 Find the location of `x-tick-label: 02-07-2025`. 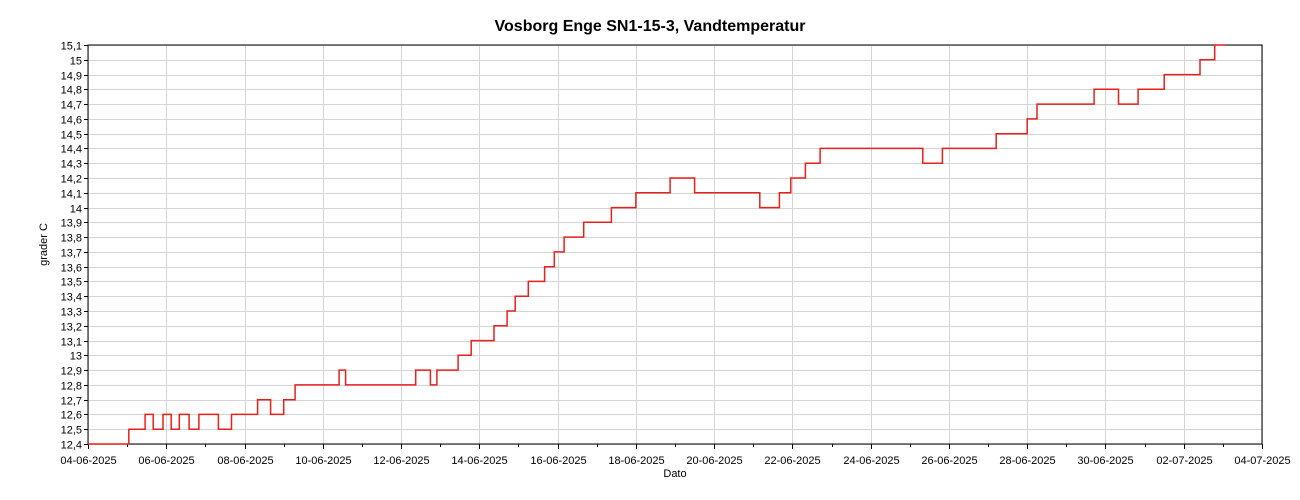

x-tick-label: 02-07-2025 is located at coordinates (1184, 461).